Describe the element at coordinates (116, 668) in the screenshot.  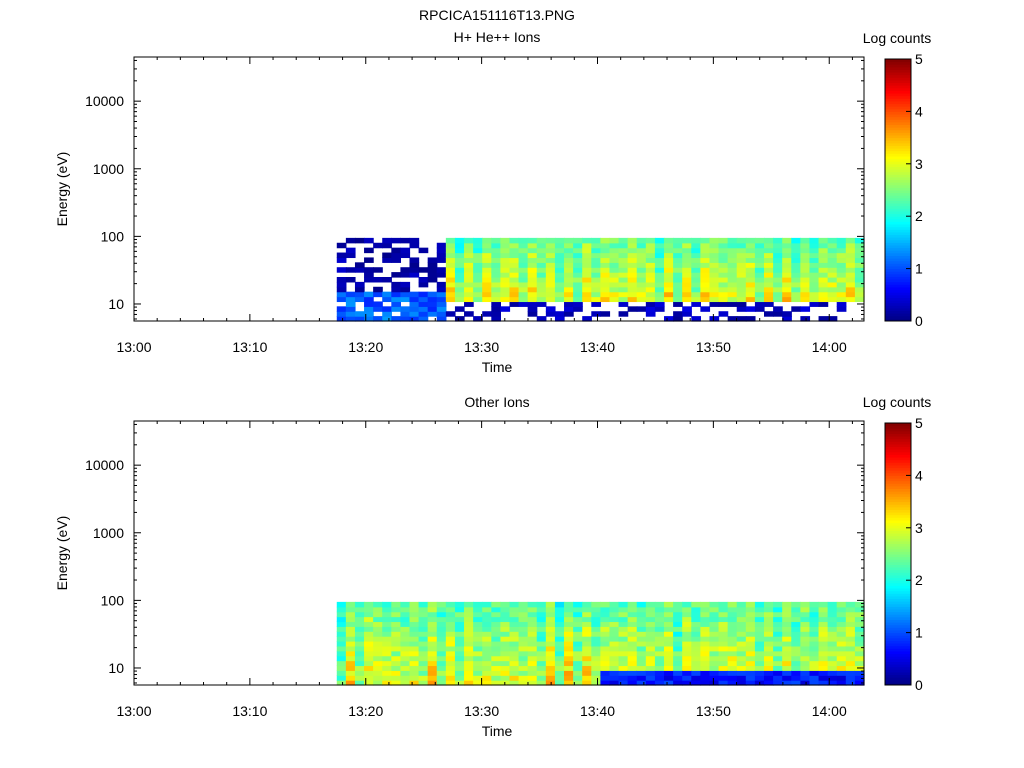
I see `y-tick-label: 10` at that location.